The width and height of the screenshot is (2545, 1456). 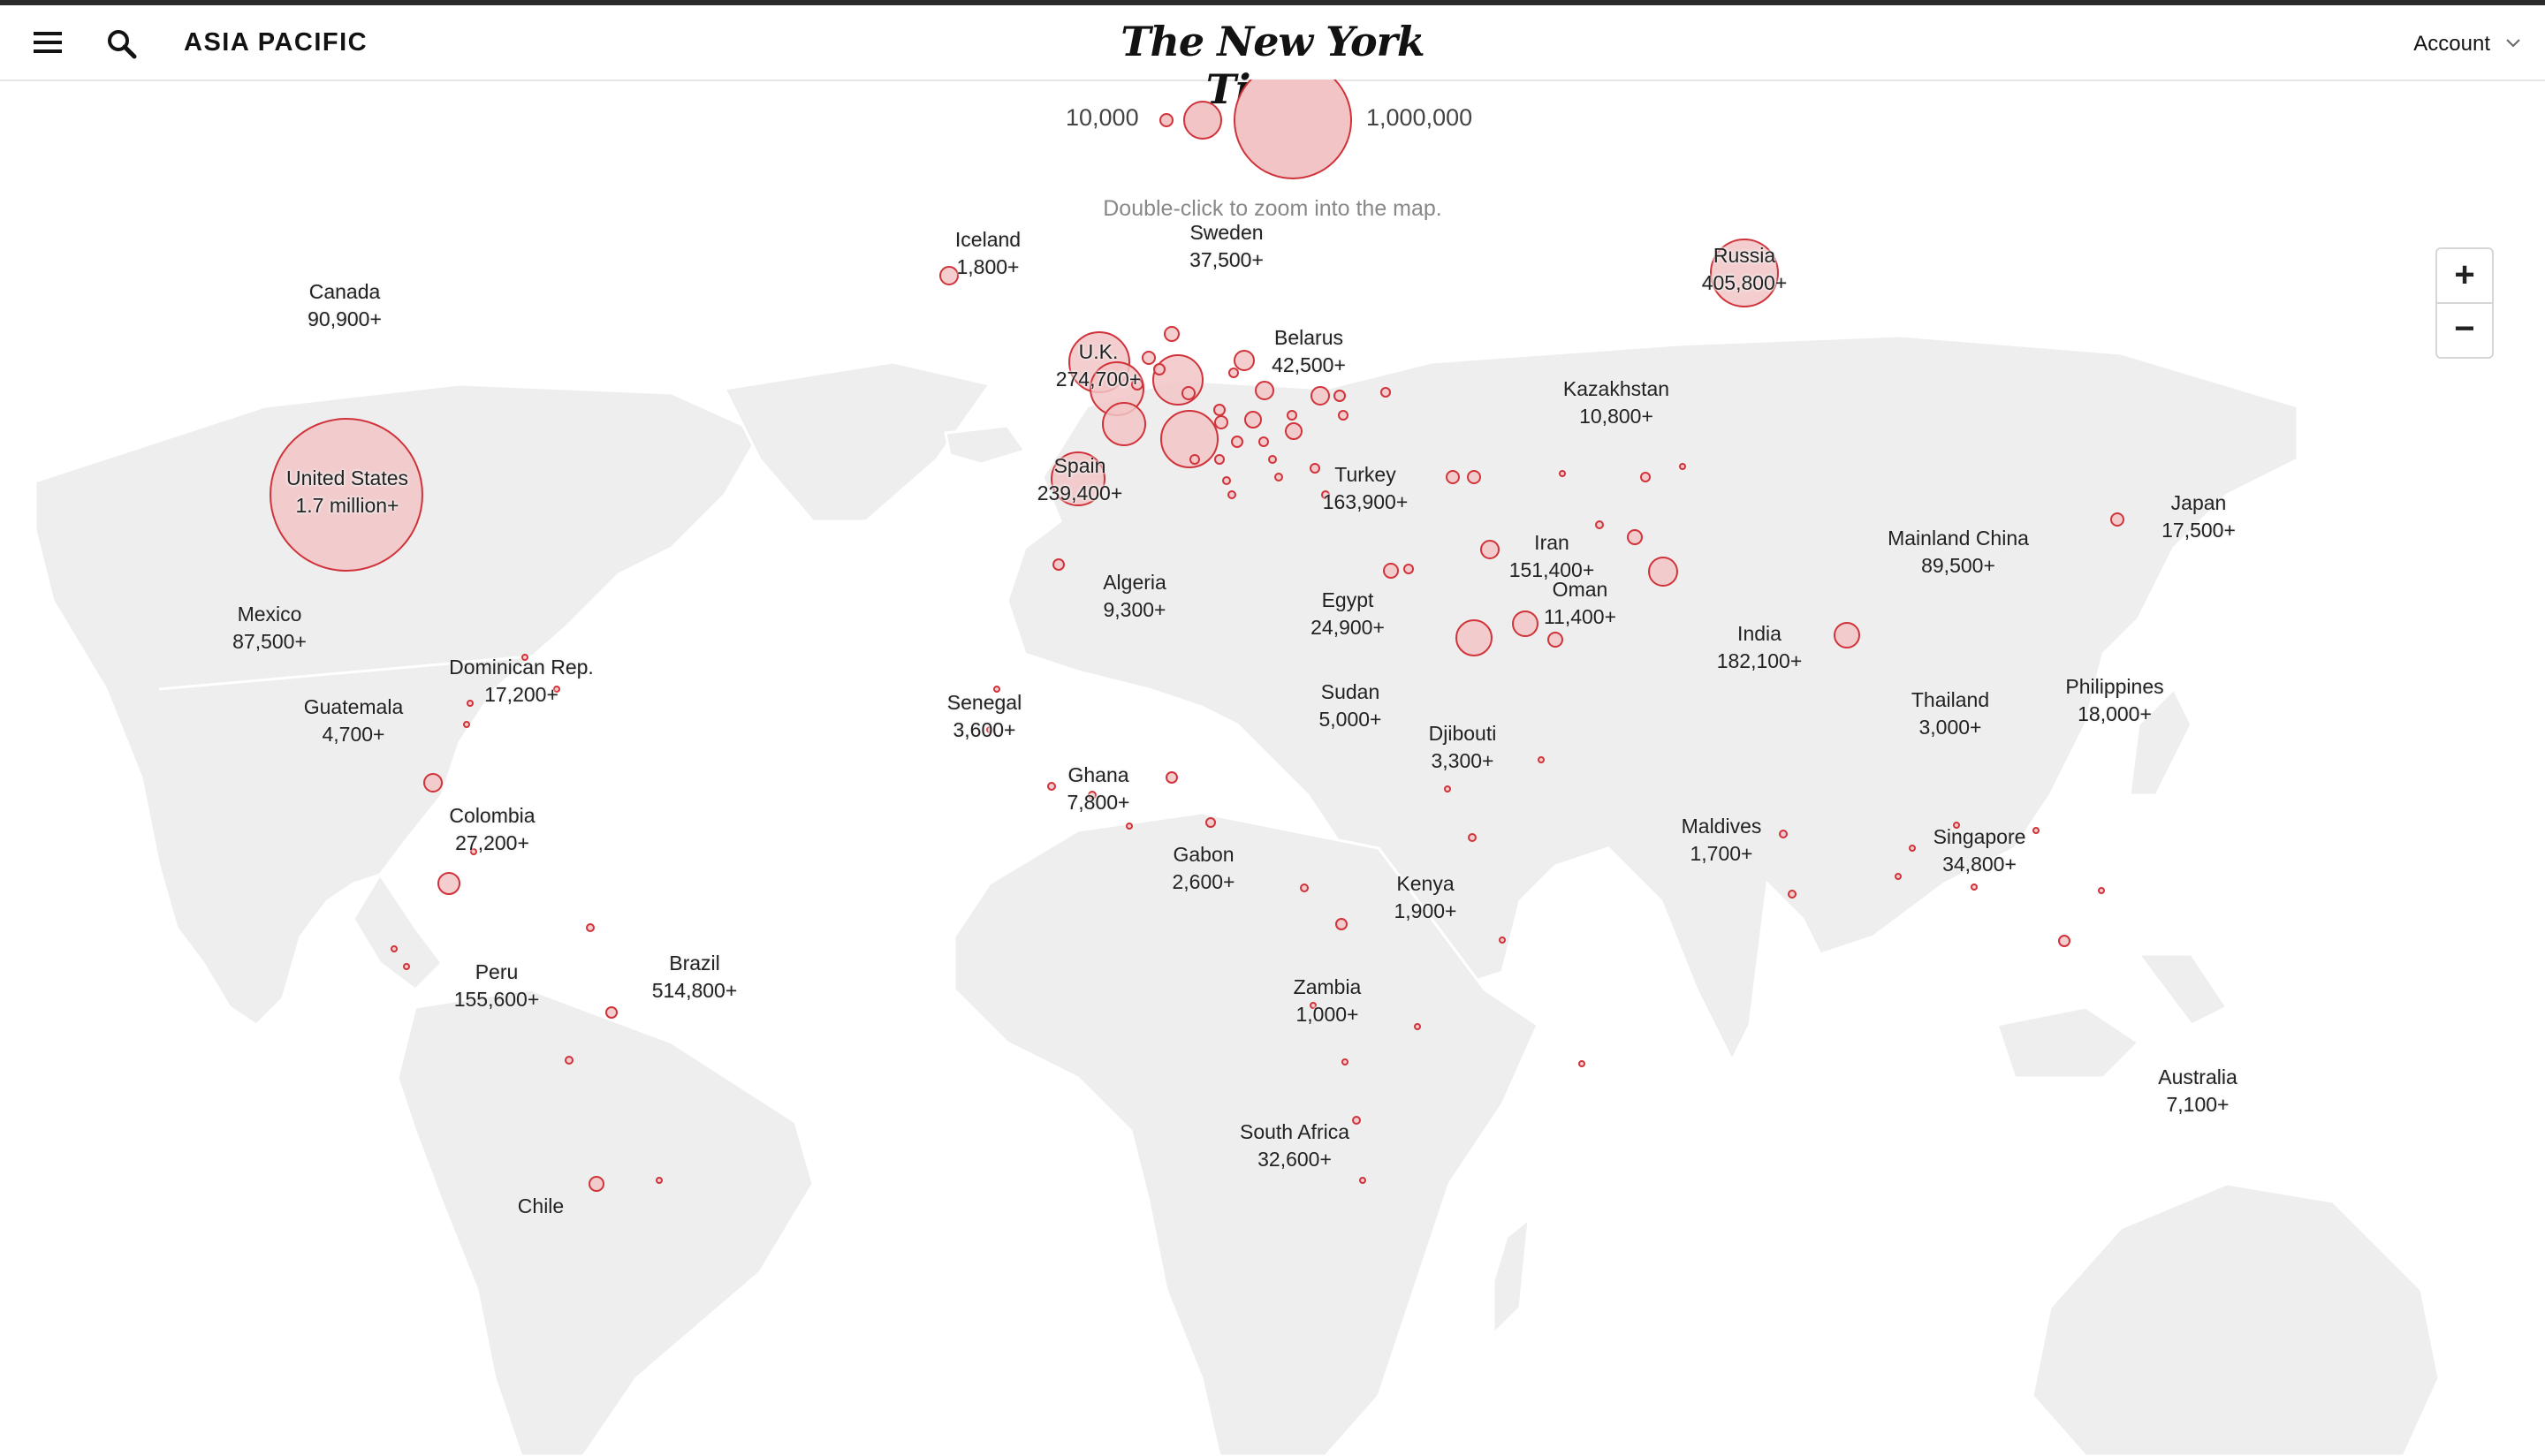 I want to click on zoom-out-button: −, so click(x=2464, y=328).